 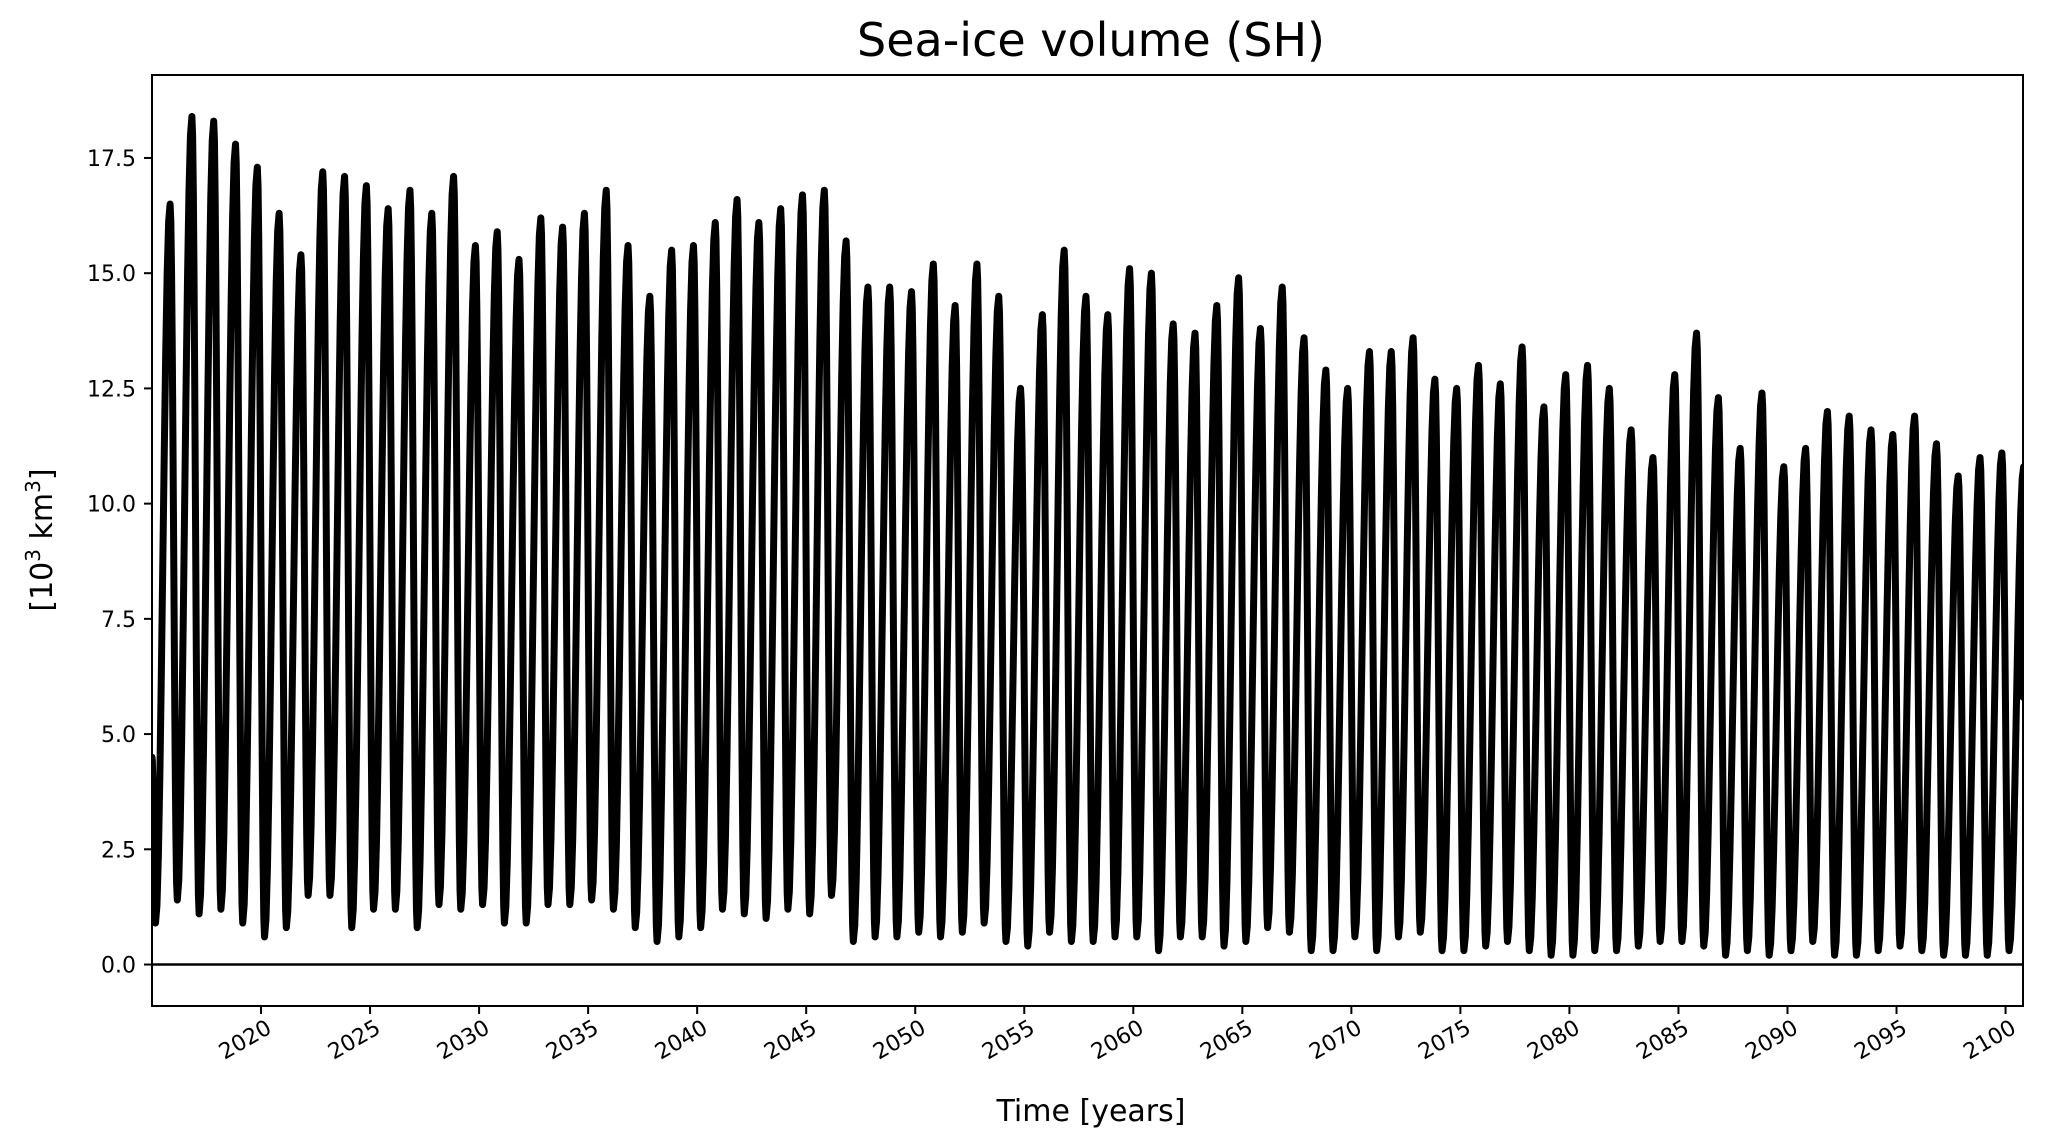 I want to click on y-tick-label: 7.5, so click(x=118, y=620).